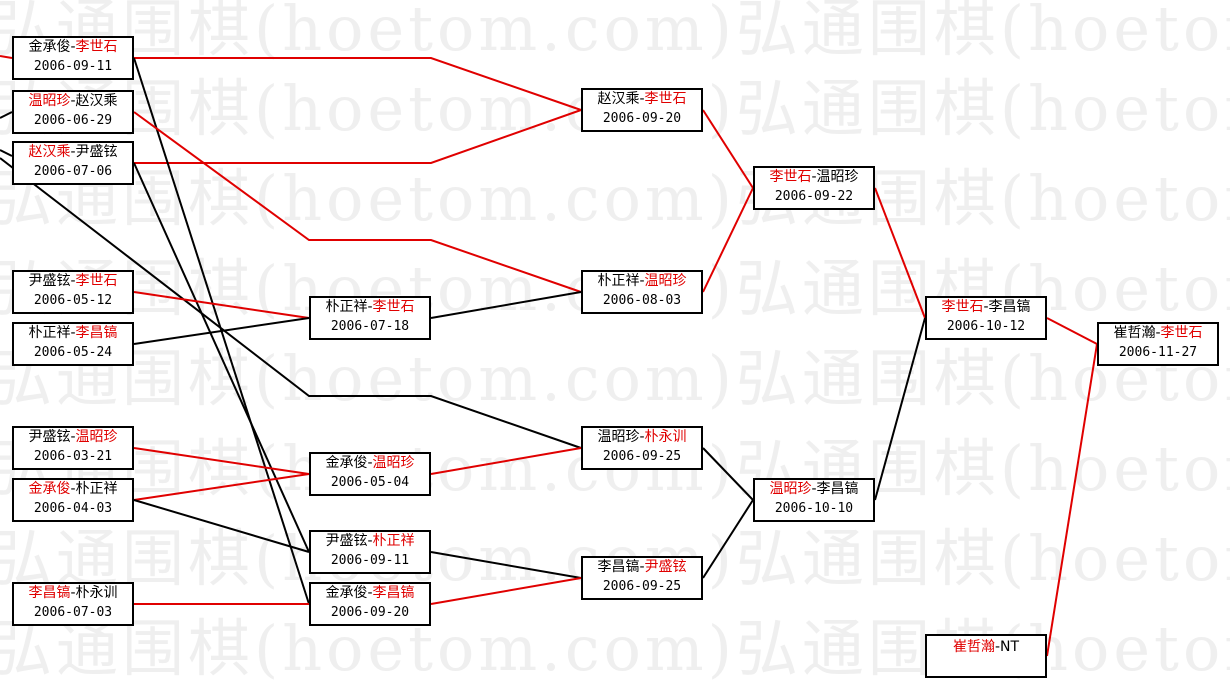 The height and width of the screenshot is (689, 1230). What do you see at coordinates (73, 281) in the screenshot?
I see `match-players: 尹盛铉-李世石` at bounding box center [73, 281].